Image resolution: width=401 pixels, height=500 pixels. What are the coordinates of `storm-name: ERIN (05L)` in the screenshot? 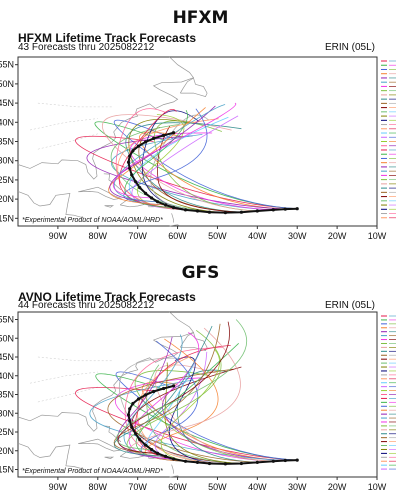 It's located at (349, 47).